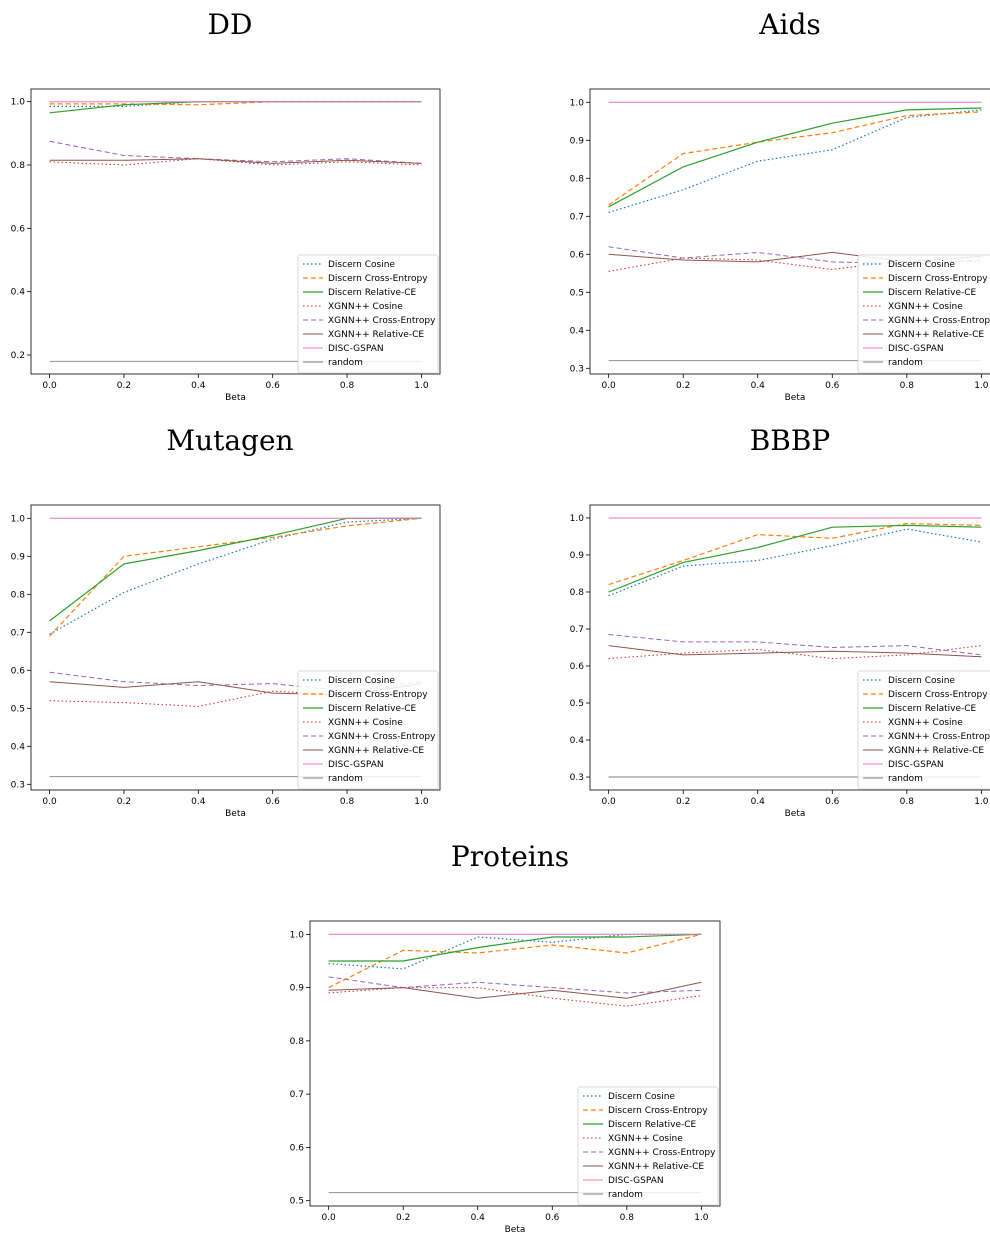  Describe the element at coordinates (577, 293) in the screenshot. I see `y-tick-label: 0.5` at that location.